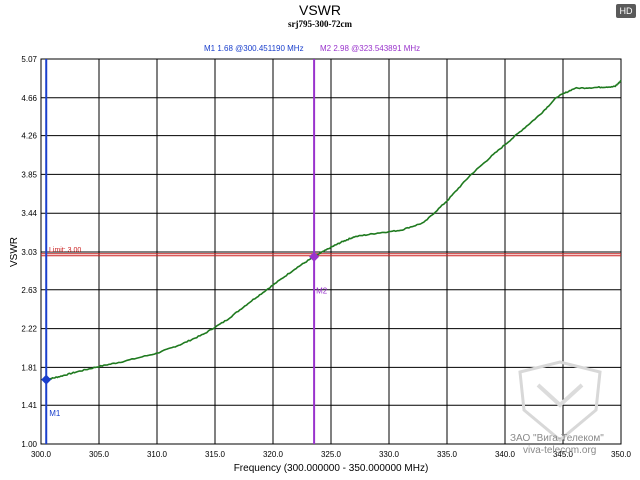 This screenshot has height=480, width=640. What do you see at coordinates (65, 250) in the screenshot?
I see `limit-label: Limit: 3.00` at bounding box center [65, 250].